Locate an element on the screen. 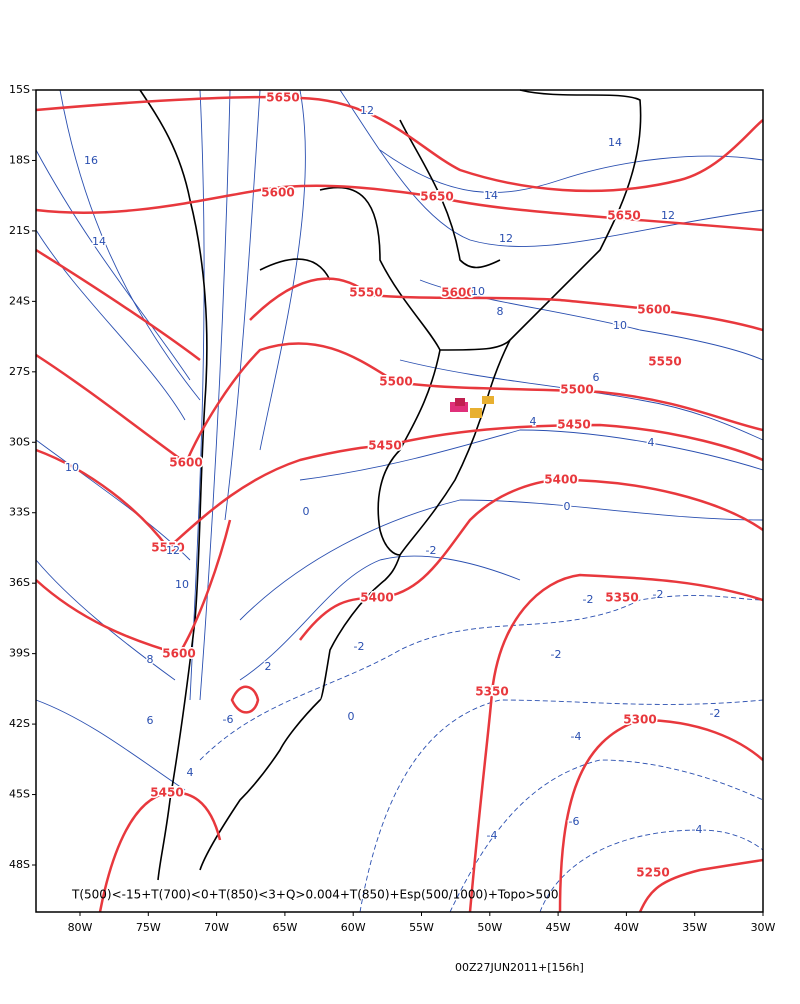 The image size is (800, 1004). lat-tick-label: 21S is located at coordinates (19, 230).